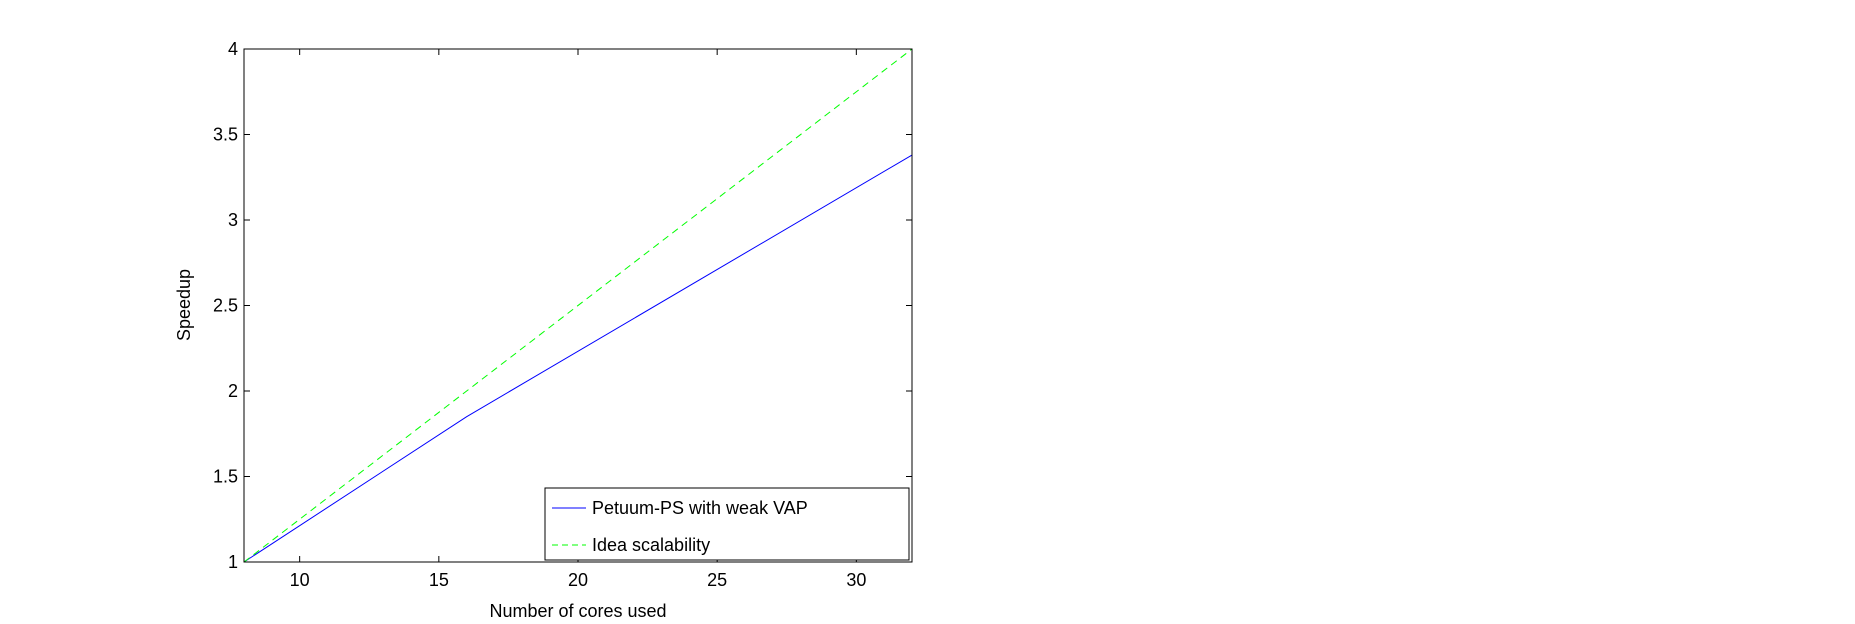 This screenshot has height=624, width=1855. Describe the element at coordinates (651, 545) in the screenshot. I see `legend-label-ideal: Idea scalability` at that location.